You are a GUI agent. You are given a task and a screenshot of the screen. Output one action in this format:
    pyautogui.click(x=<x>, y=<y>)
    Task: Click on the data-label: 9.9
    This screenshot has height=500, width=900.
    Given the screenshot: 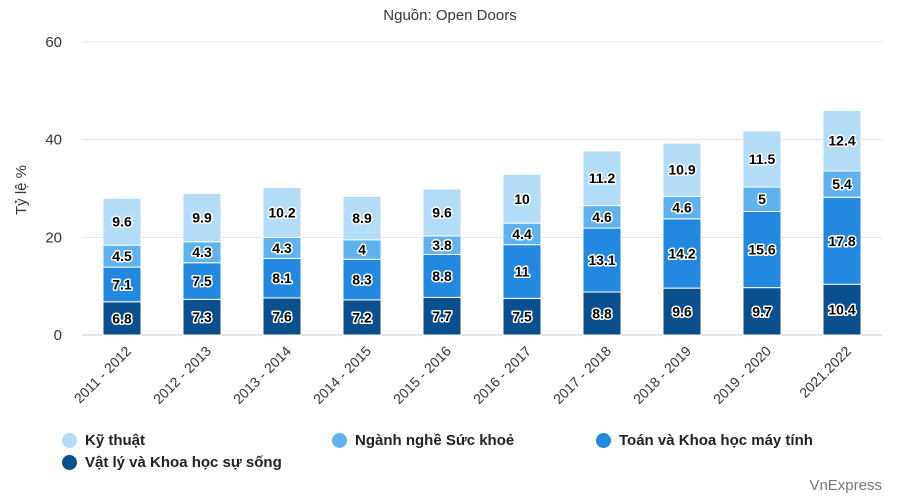 What is the action you would take?
    pyautogui.click(x=202, y=218)
    